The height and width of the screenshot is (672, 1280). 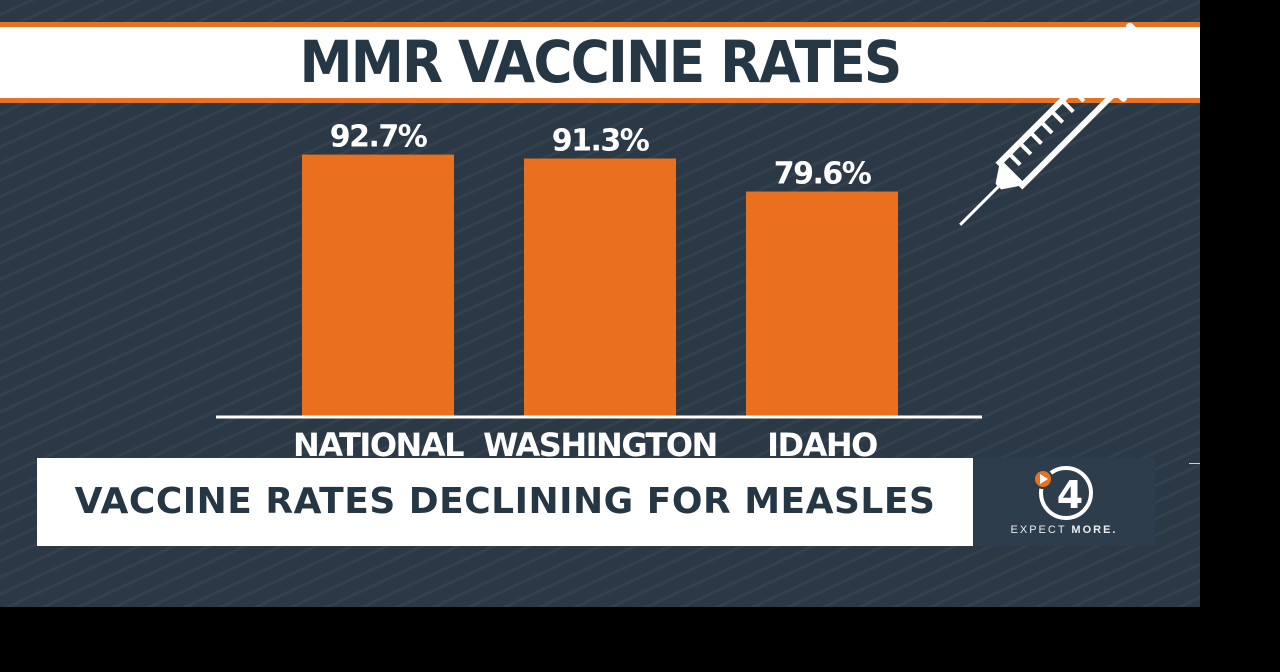 I want to click on bar-washington, so click(x=600, y=287).